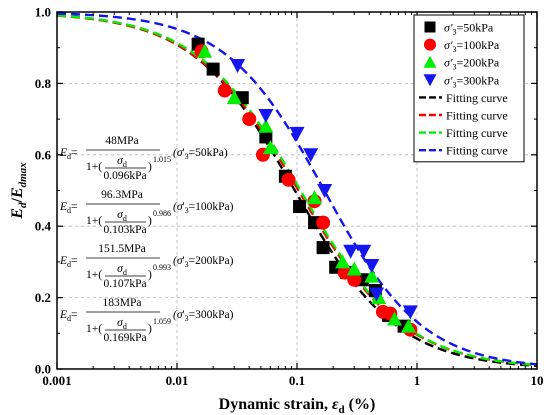 This screenshot has width=550, height=415. I want to click on equation-4: Ed= 183MPa 1+( σd0.169kPa)1.059(σ'3=300kPa), so click(146, 320).